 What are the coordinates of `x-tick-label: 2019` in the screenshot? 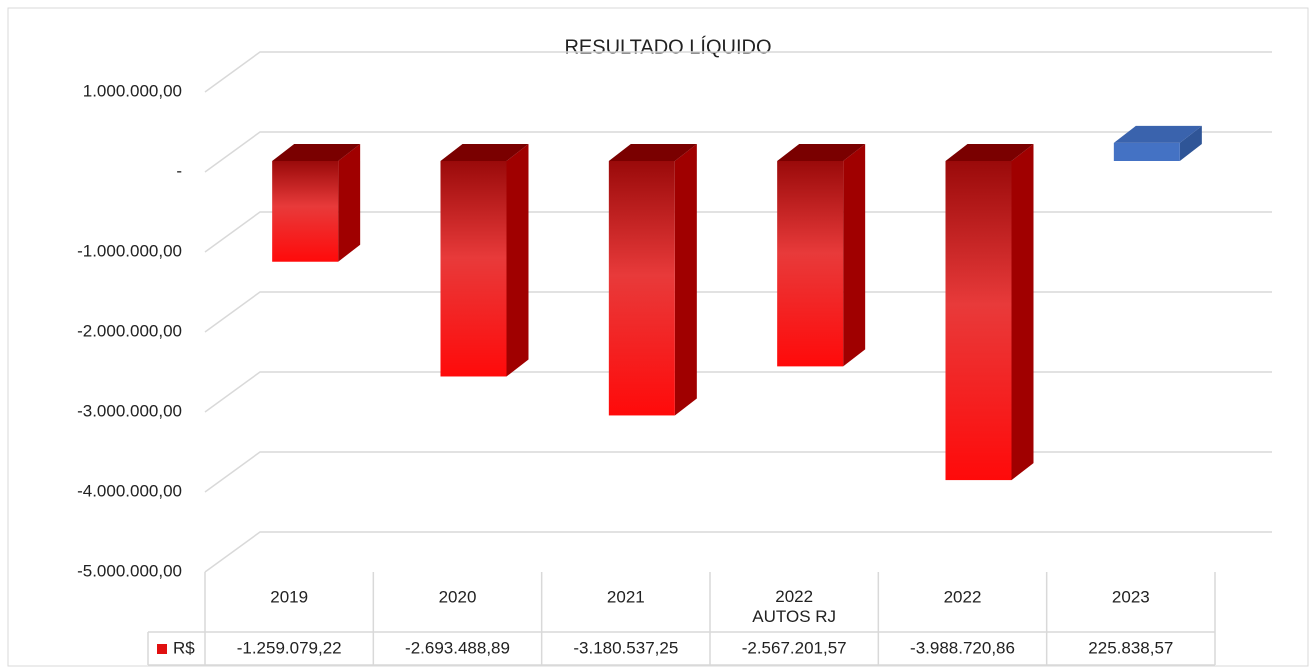 It's located at (289, 596).